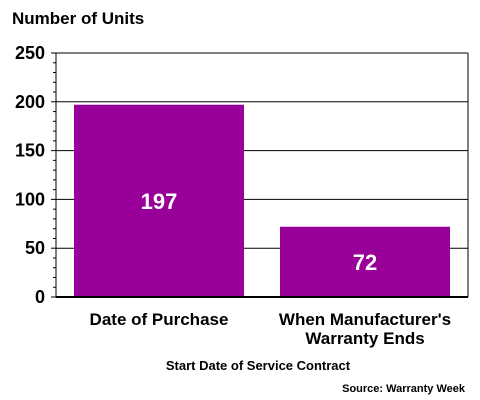 The height and width of the screenshot is (400, 480). I want to click on data-labels: 197 72, so click(259, 232).